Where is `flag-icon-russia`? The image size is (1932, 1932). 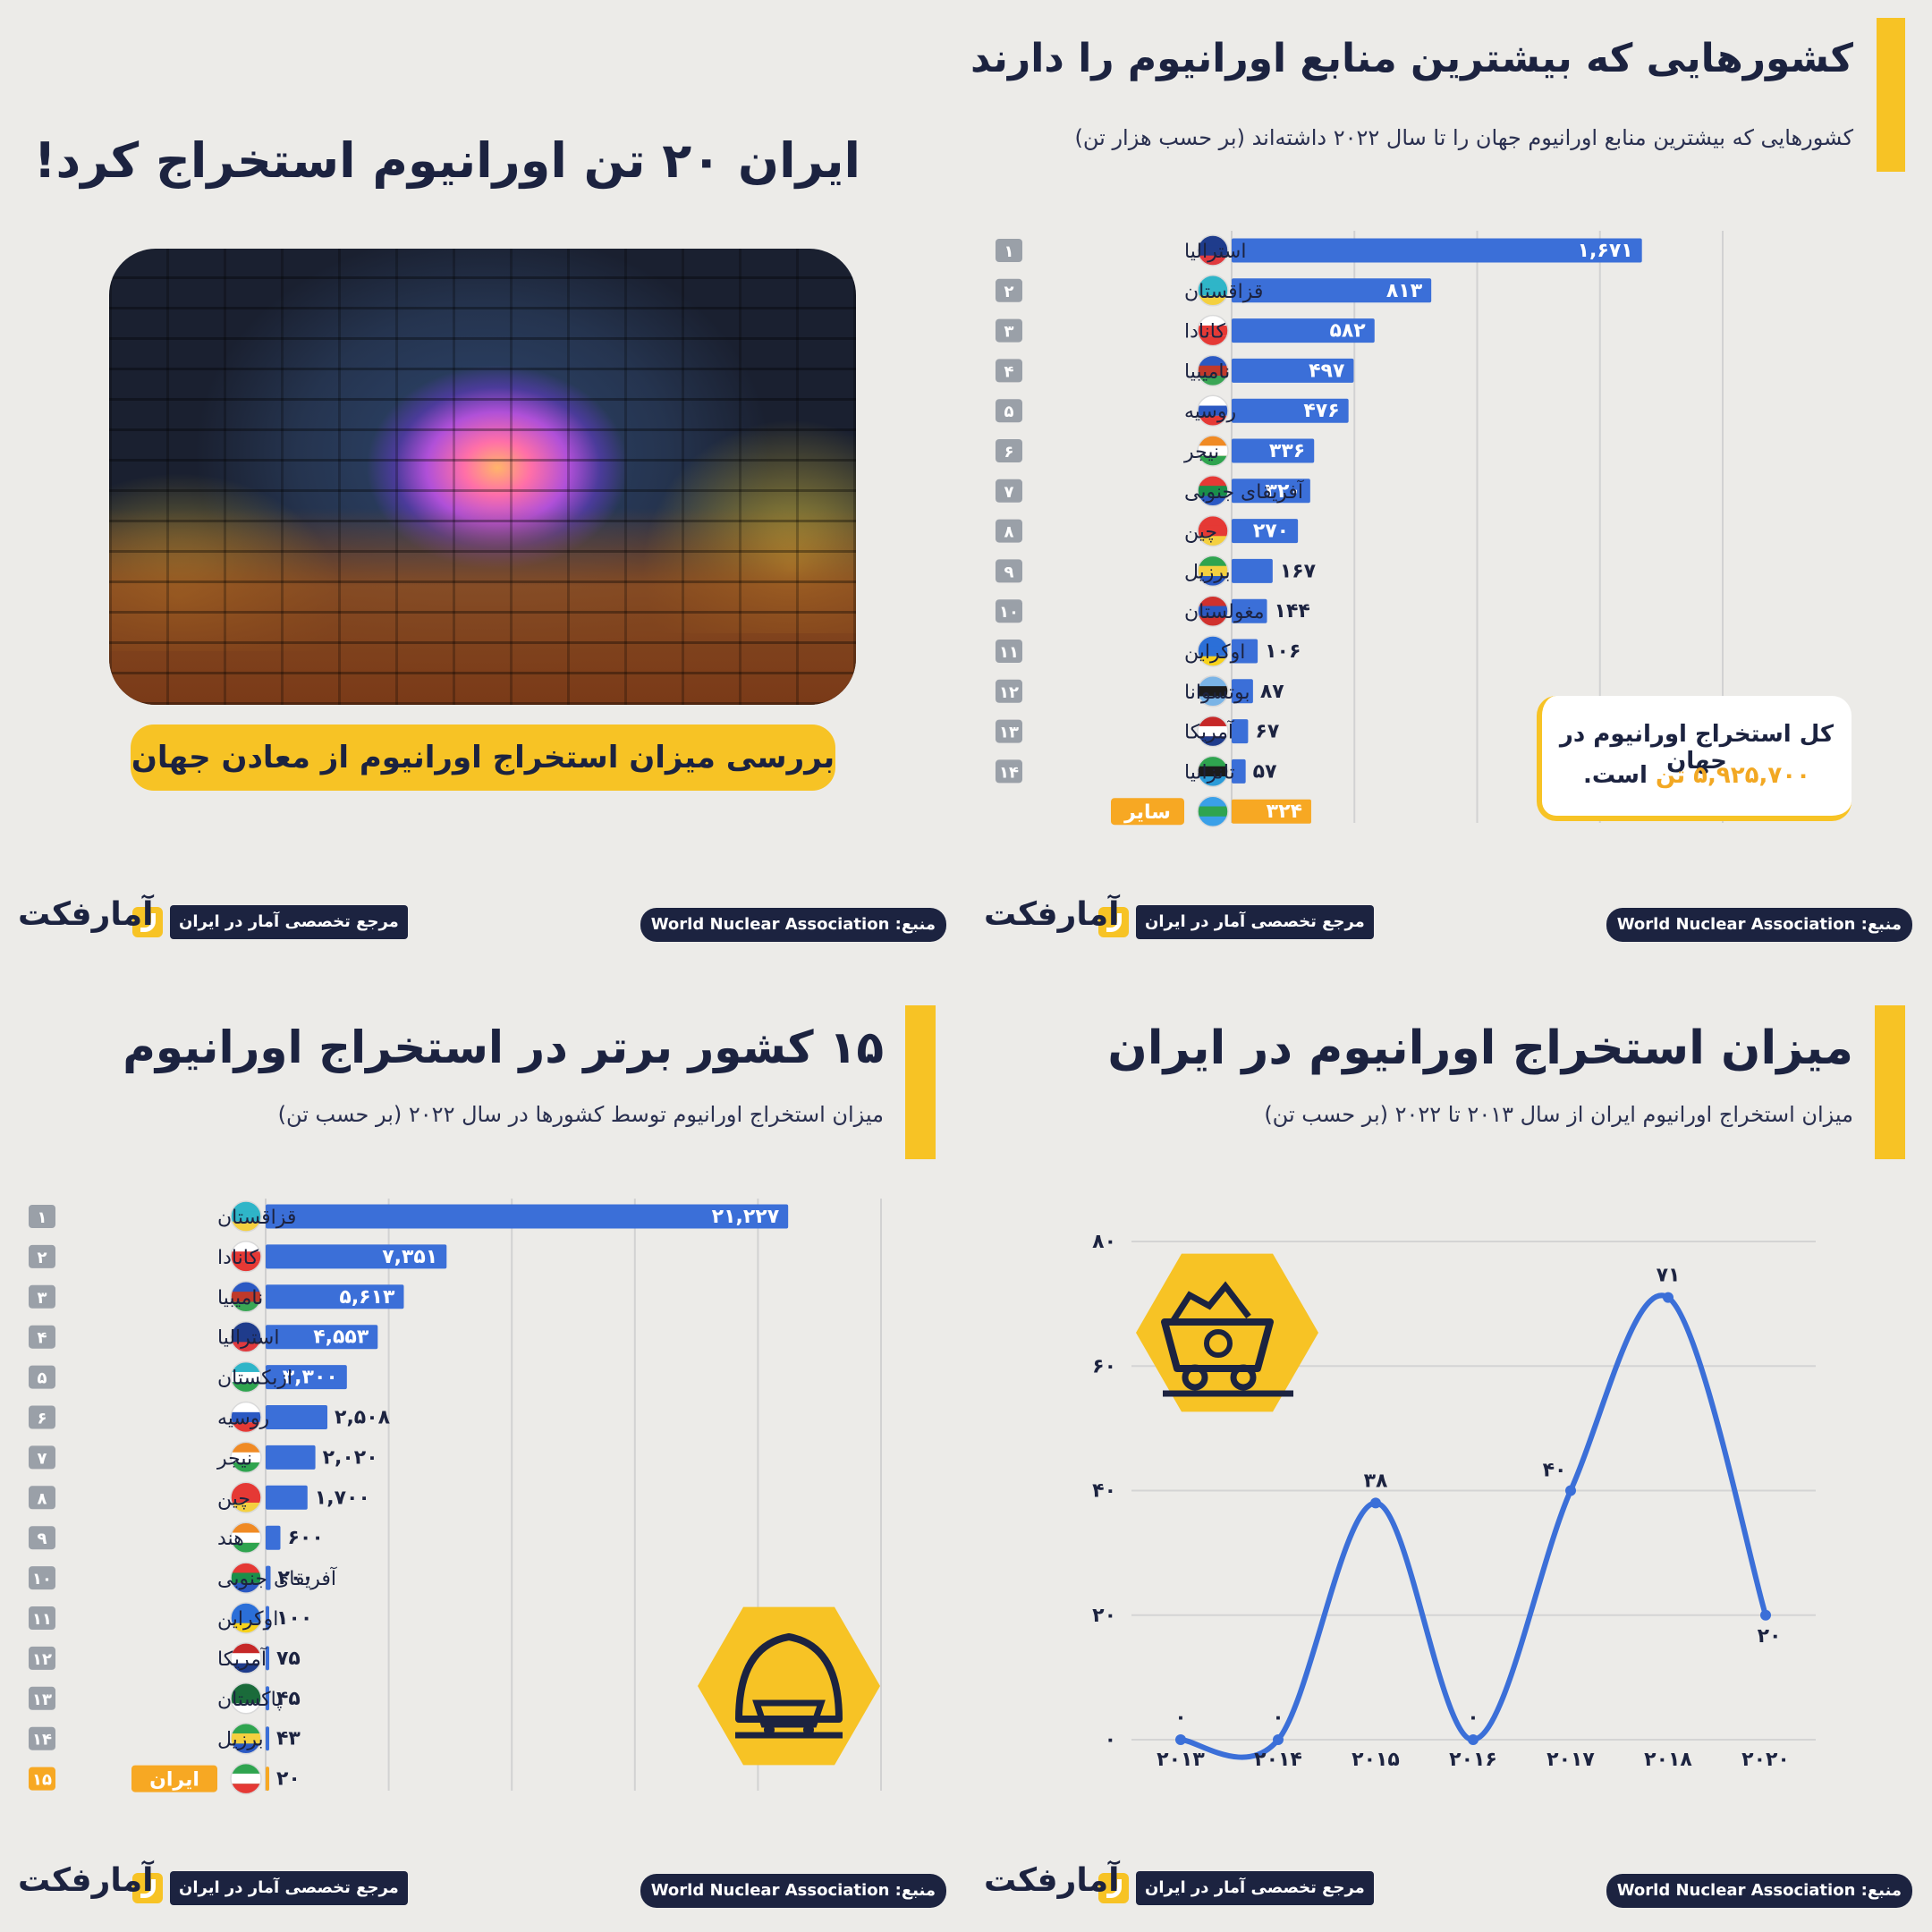 flag-icon-russia is located at coordinates (1213, 410).